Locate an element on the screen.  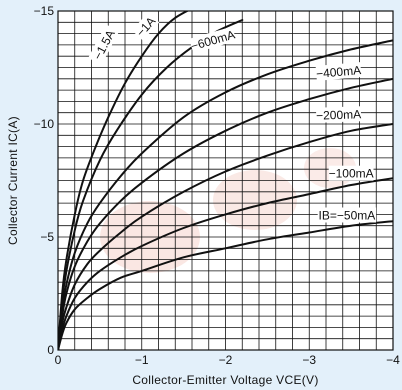
curve-label-text: IB=−50mA is located at coordinates (347, 216).